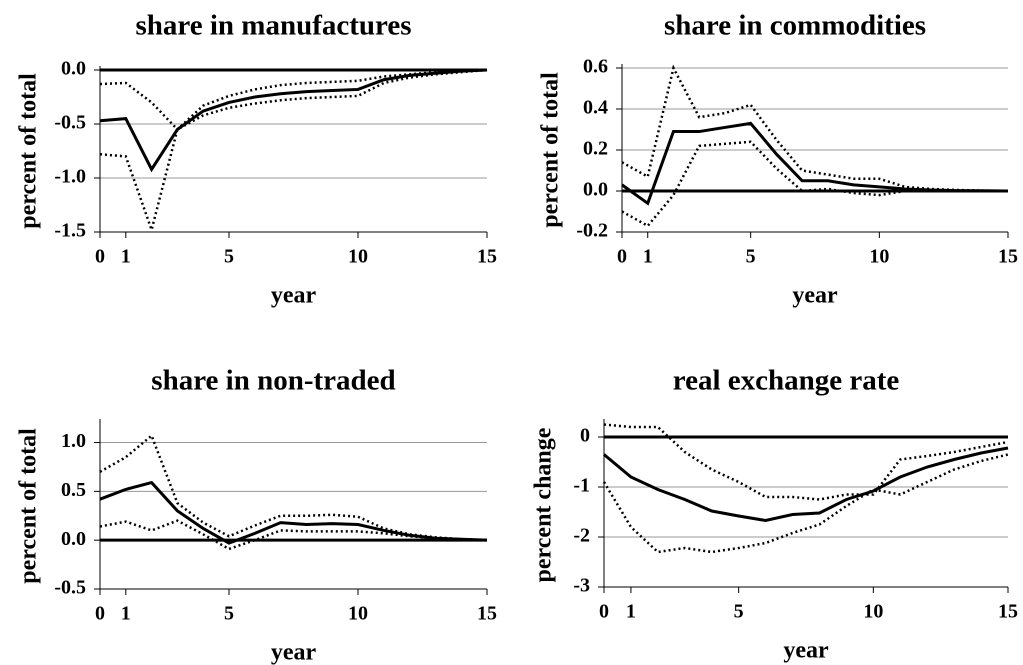 The width and height of the screenshot is (1023, 665). I want to click on y-tick-label: 0, so click(585, 436).